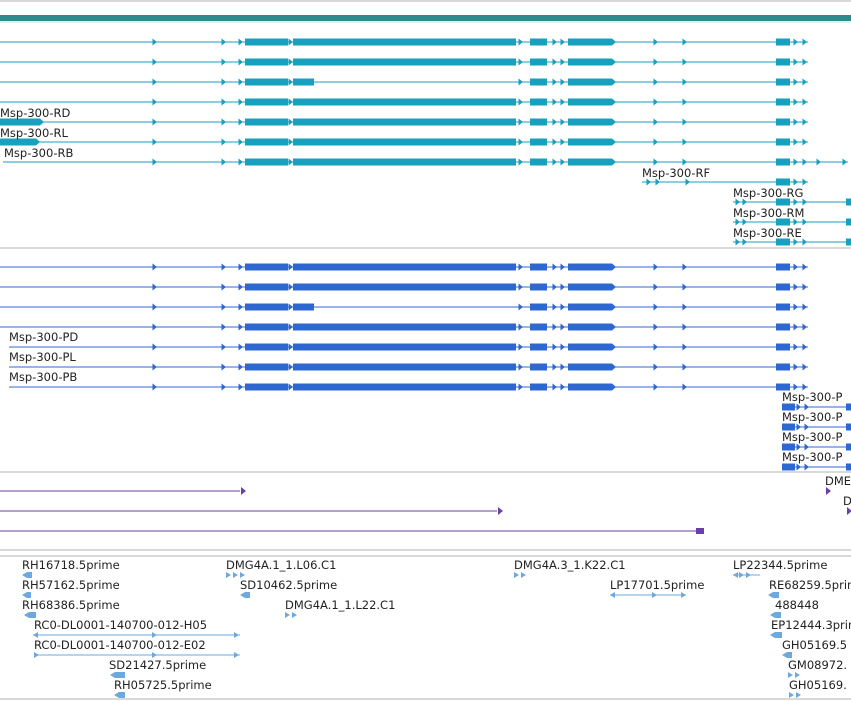  I want to click on est-label: 488448, so click(797, 605).